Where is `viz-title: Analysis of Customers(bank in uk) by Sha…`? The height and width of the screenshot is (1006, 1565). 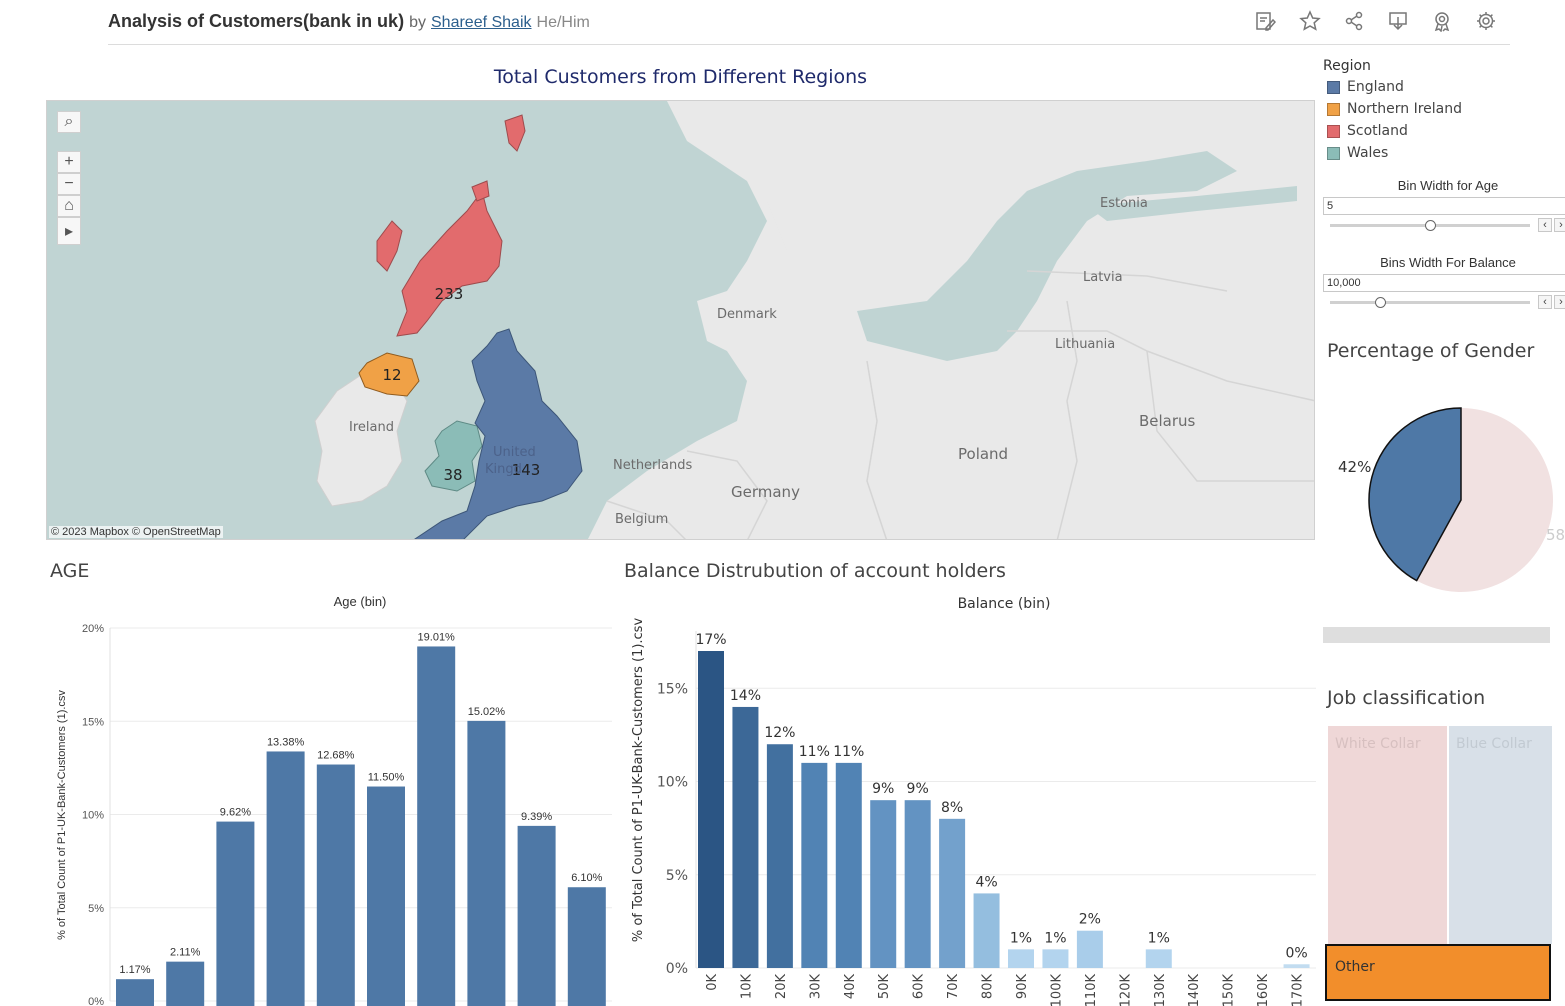 viz-title: Analysis of Customers(bank in uk) by Sha… is located at coordinates (349, 21).